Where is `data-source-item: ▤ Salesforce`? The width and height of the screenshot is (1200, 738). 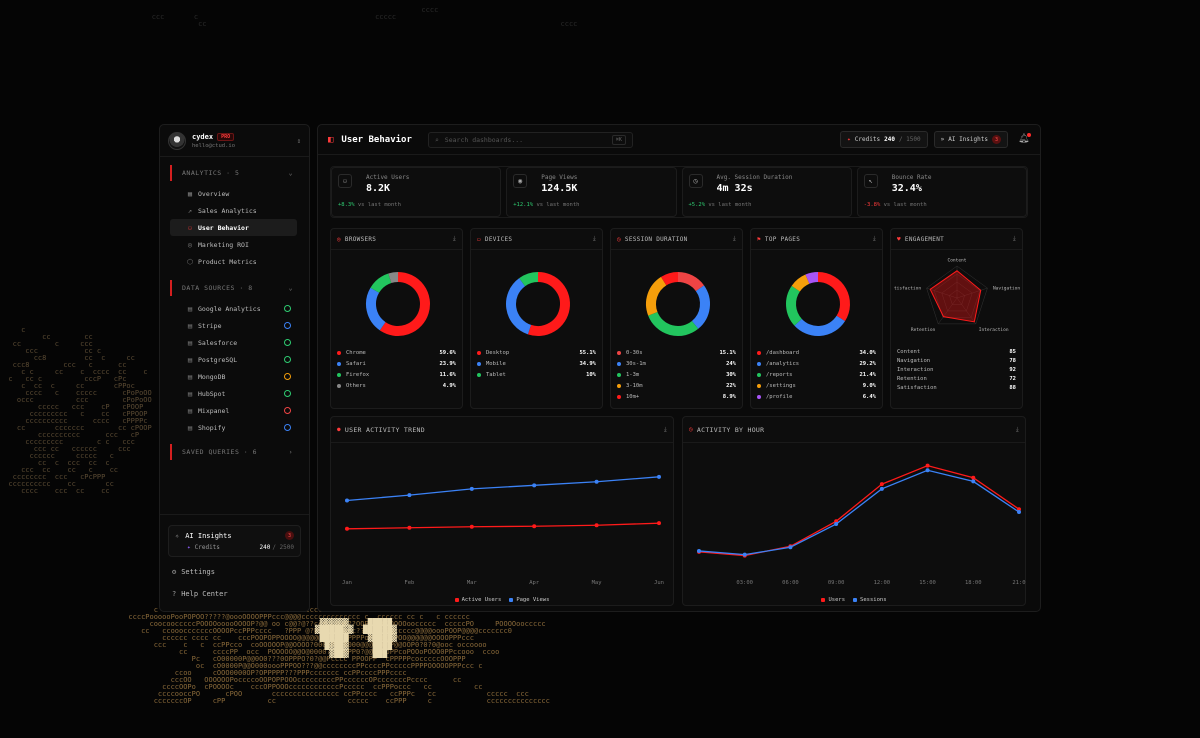 data-source-item: ▤ Salesforce is located at coordinates (233, 342).